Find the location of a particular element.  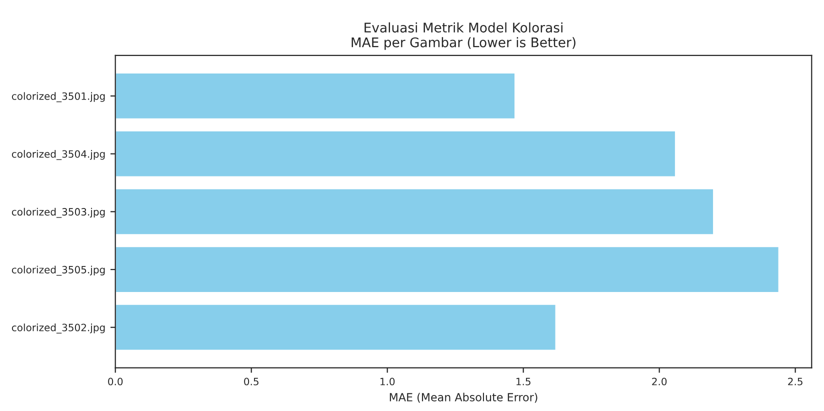

x-tick-label: 0.5 is located at coordinates (251, 382).